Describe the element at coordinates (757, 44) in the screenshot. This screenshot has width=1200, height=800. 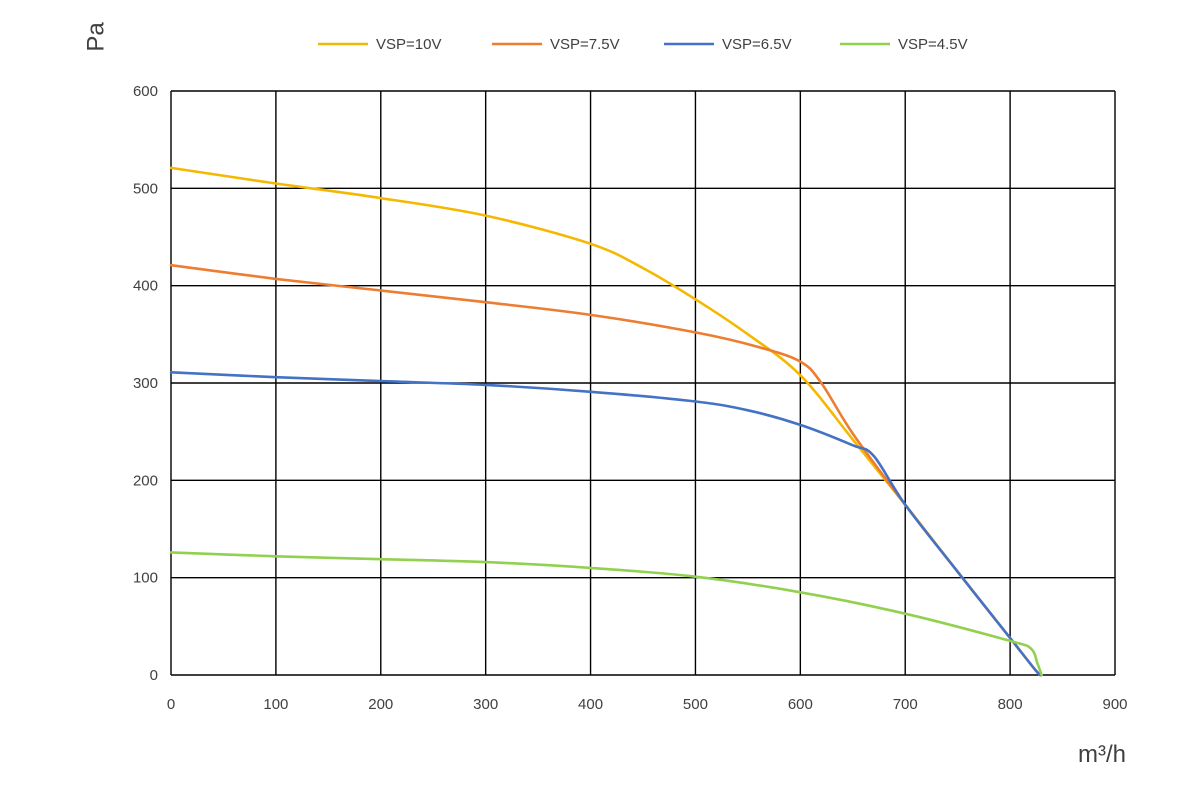
I see `legend-label: VSP=6.5V` at that location.